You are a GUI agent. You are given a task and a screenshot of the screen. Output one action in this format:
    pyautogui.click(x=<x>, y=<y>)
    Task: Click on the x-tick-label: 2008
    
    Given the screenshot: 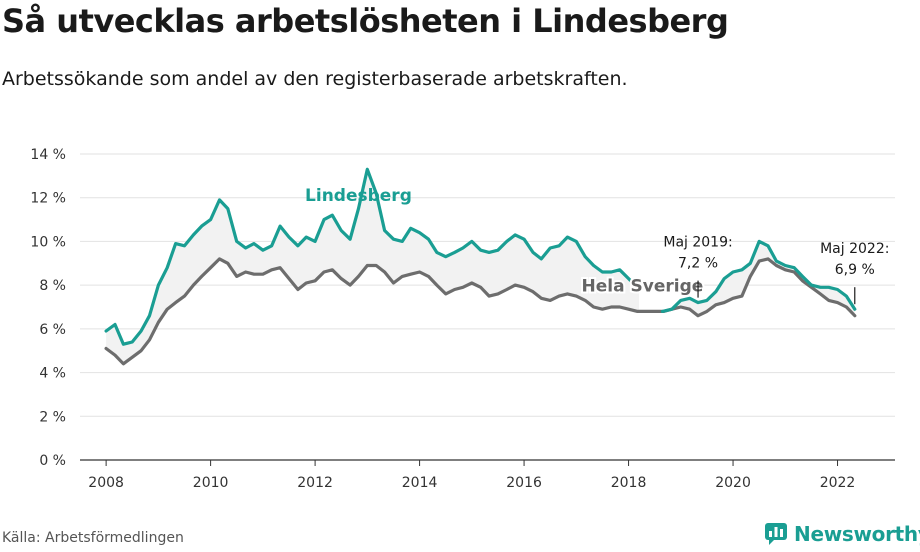 What is the action you would take?
    pyautogui.click(x=106, y=483)
    